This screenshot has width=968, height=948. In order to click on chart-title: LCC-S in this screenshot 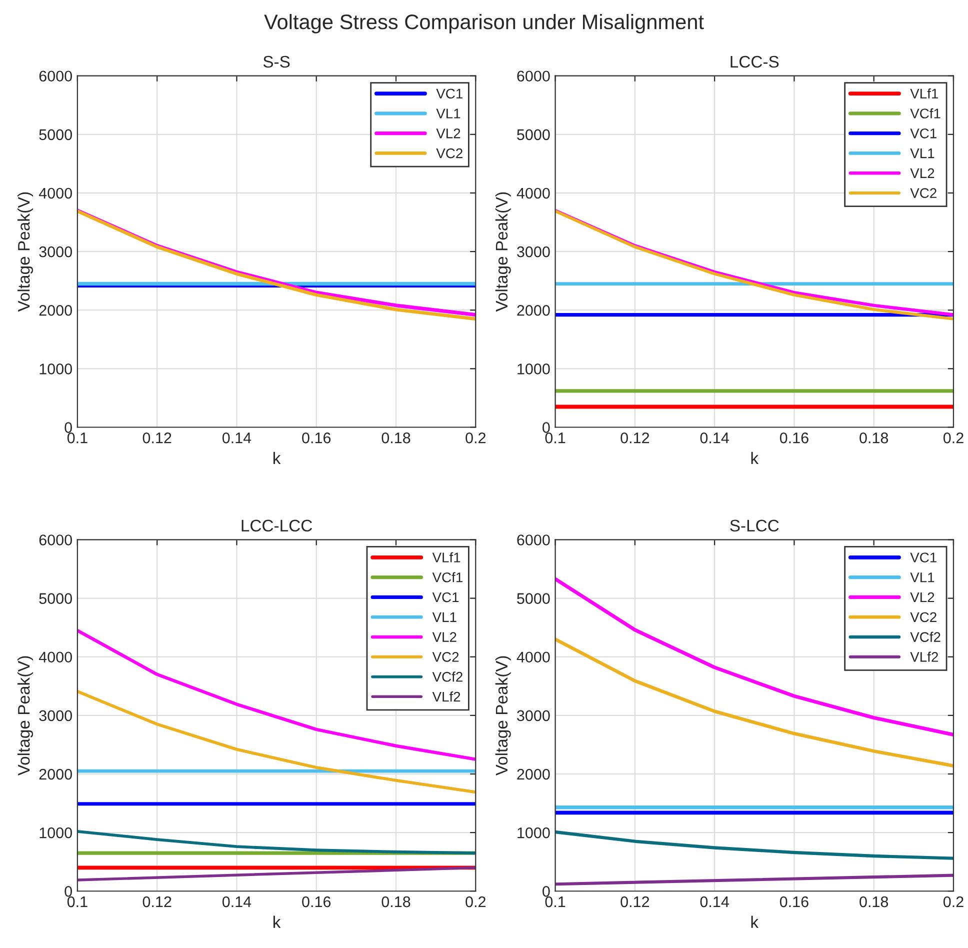, I will do `click(754, 62)`.